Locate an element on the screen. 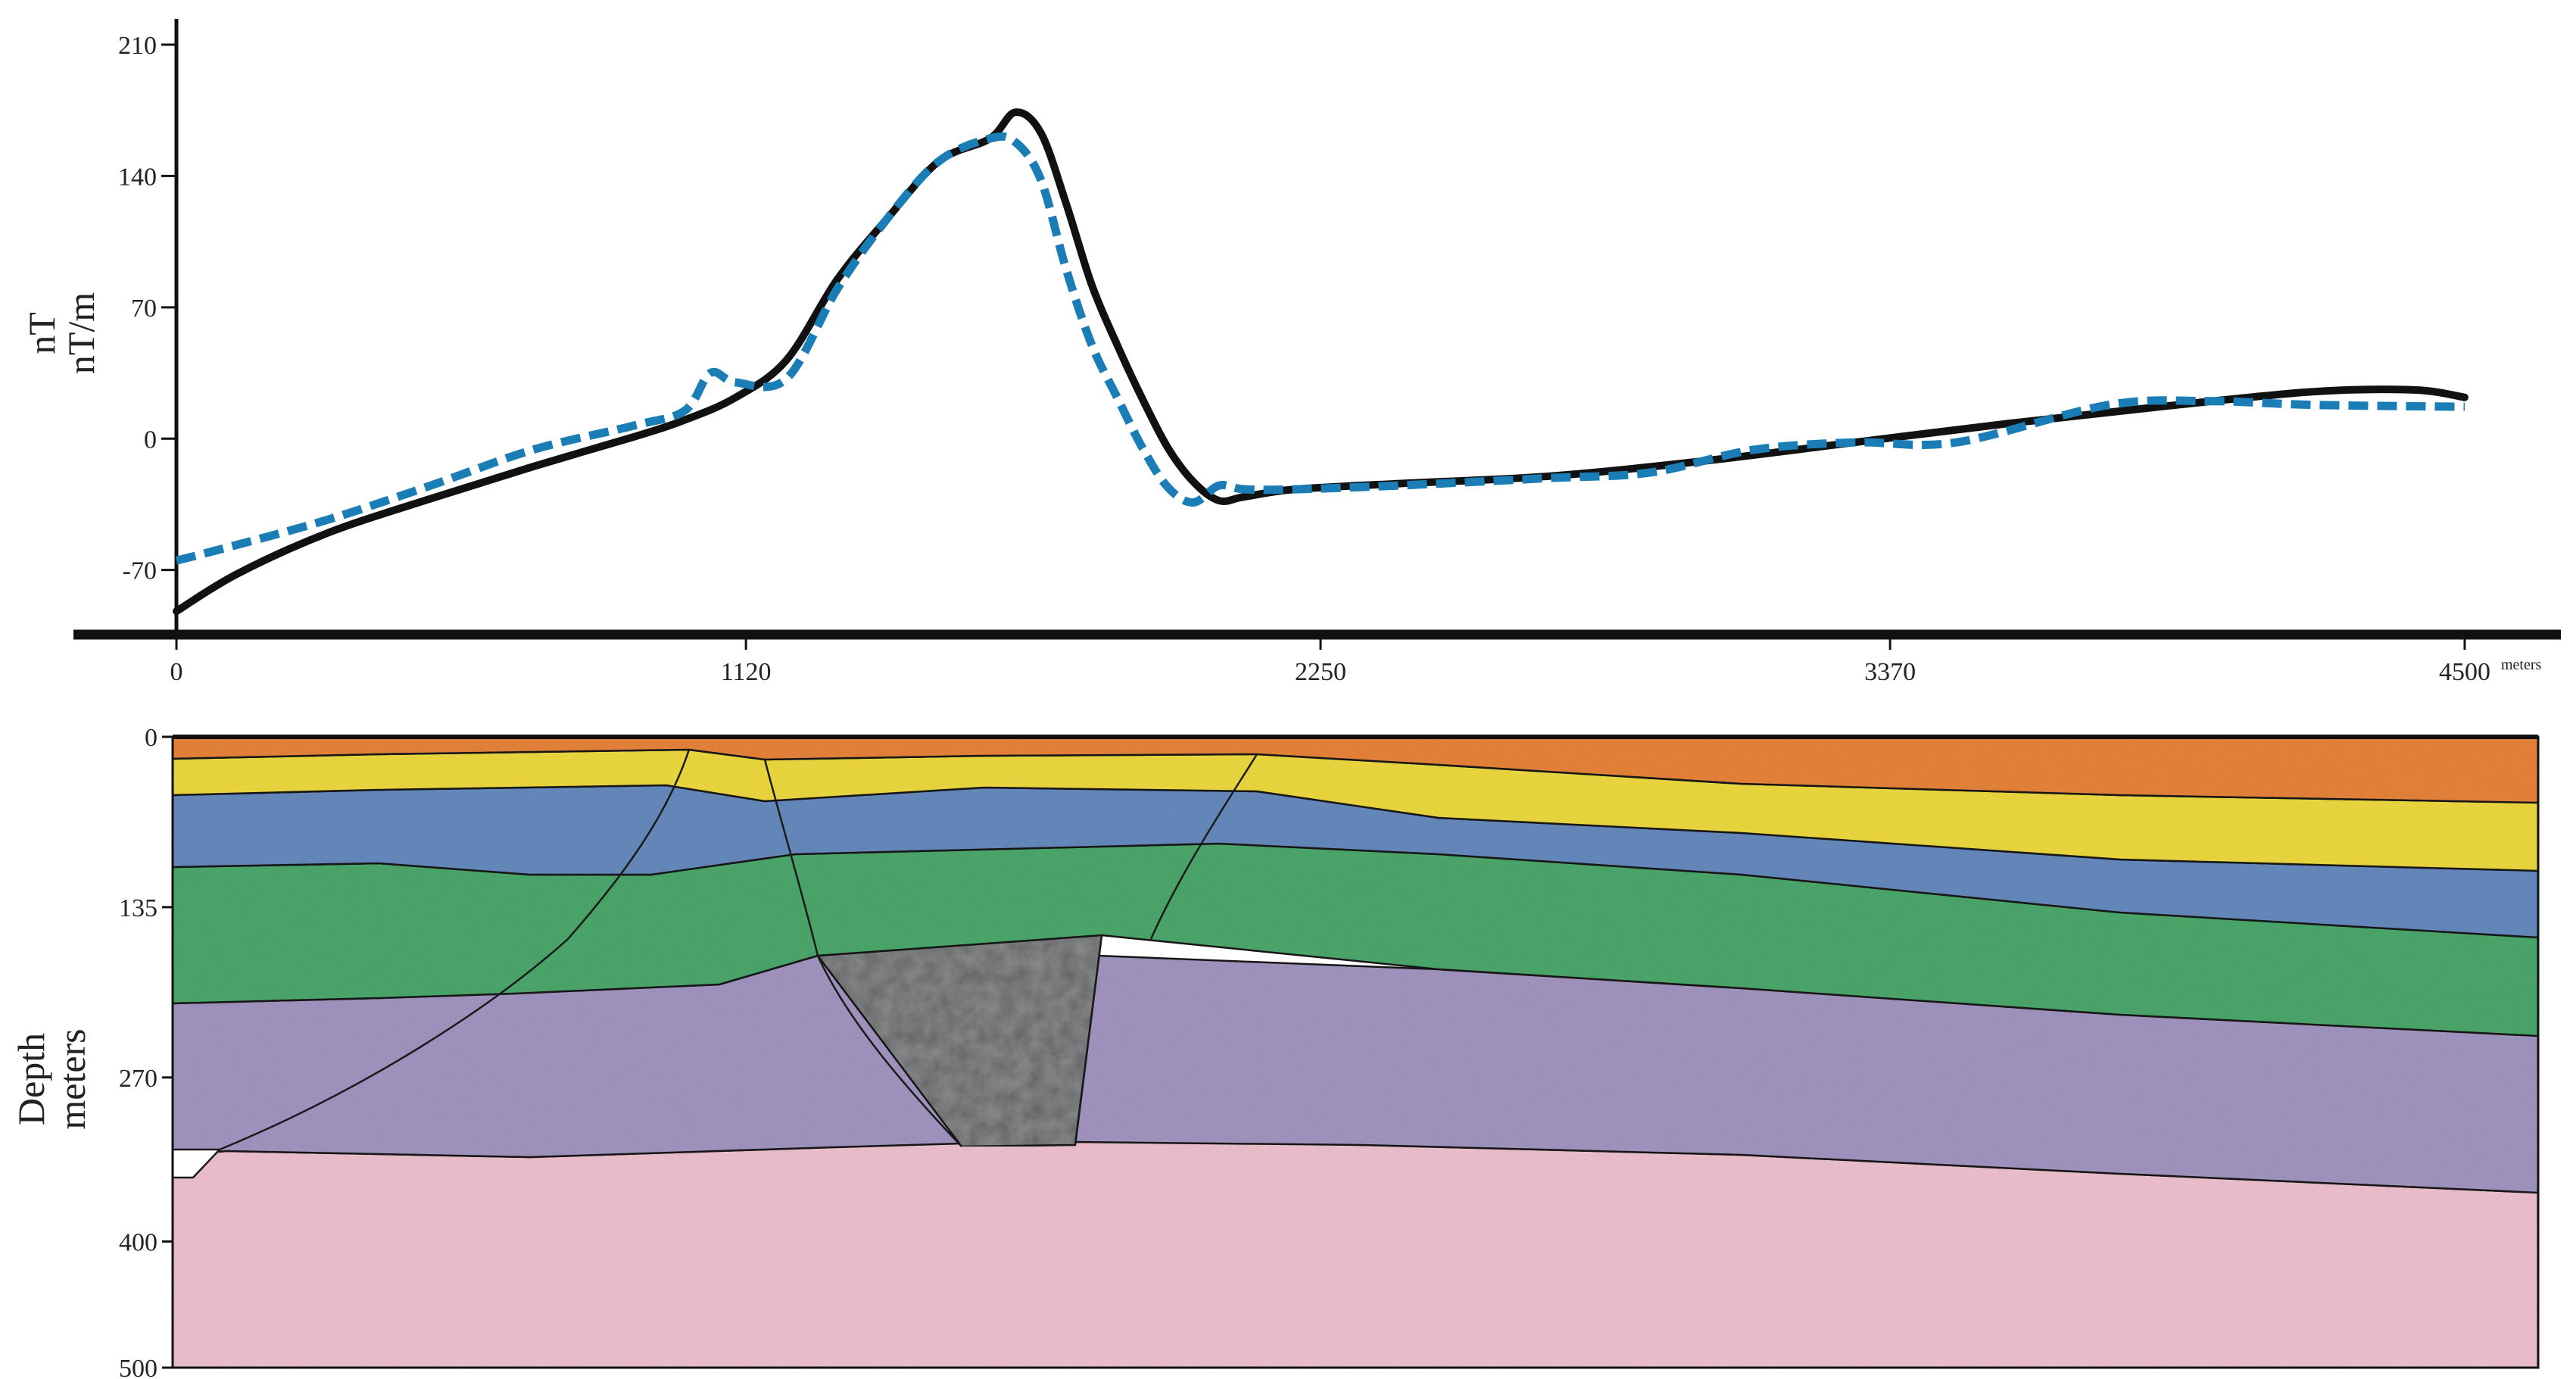 This screenshot has height=1379, width=2576. x-axis-unit-label: meters is located at coordinates (2521, 665).